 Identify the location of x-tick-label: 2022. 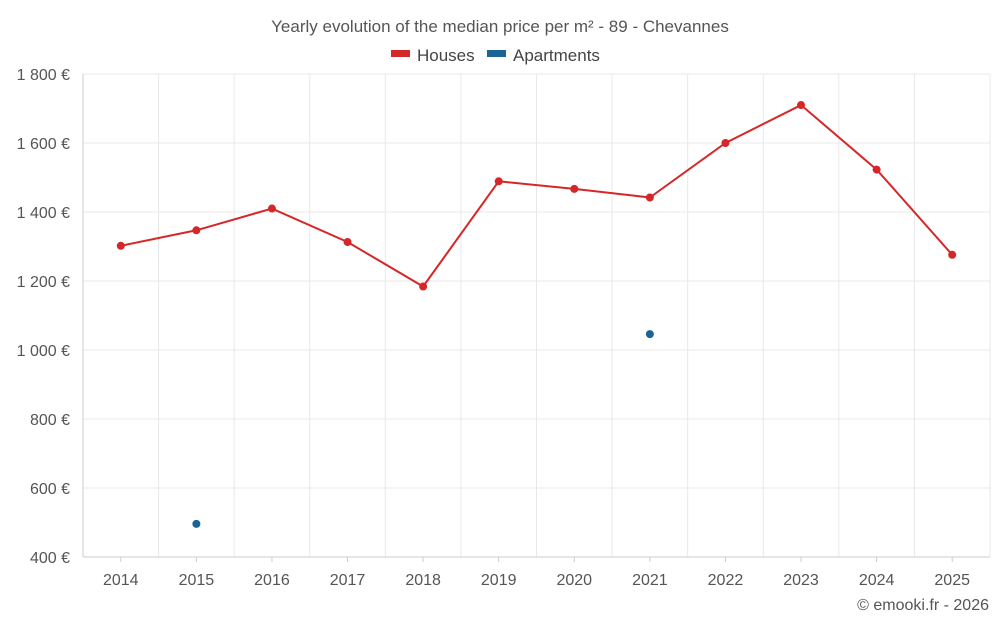
(726, 580).